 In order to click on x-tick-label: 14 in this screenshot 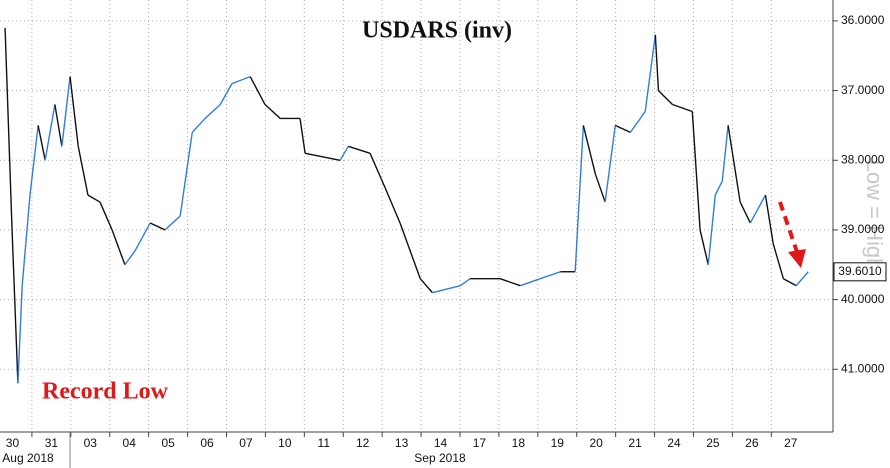, I will do `click(441, 443)`.